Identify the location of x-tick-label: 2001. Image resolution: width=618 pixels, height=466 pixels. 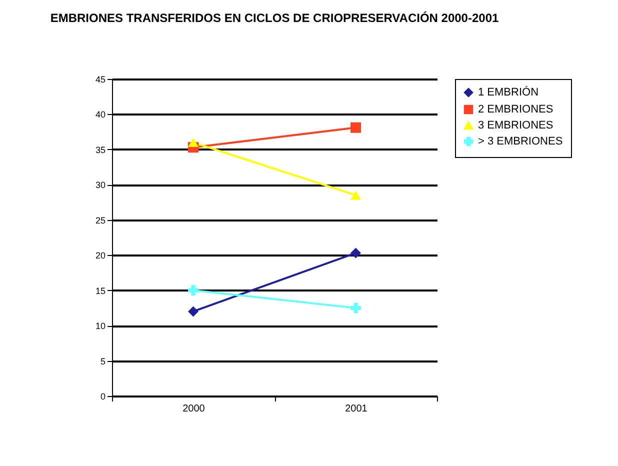
(356, 409).